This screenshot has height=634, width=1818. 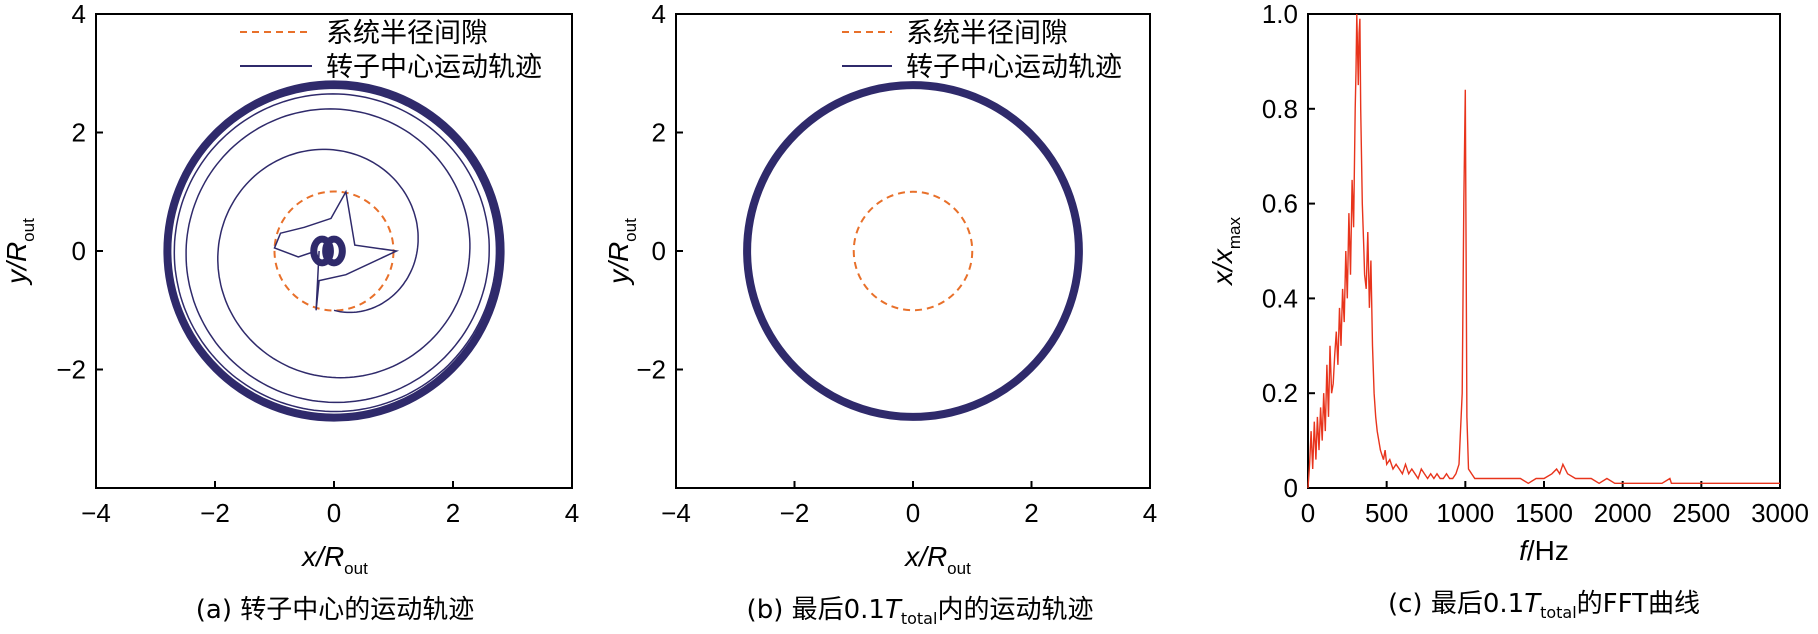 I want to click on panel-b-plot, so click(x=913, y=251).